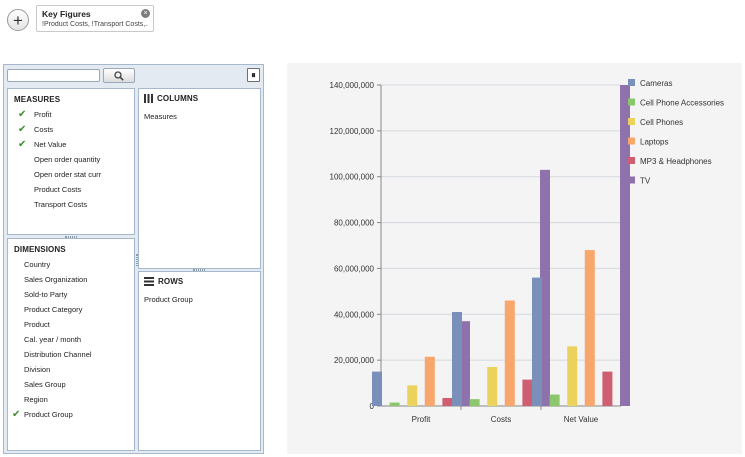 This screenshot has width=745, height=457. I want to click on legend-label: Cameras, so click(656, 83).